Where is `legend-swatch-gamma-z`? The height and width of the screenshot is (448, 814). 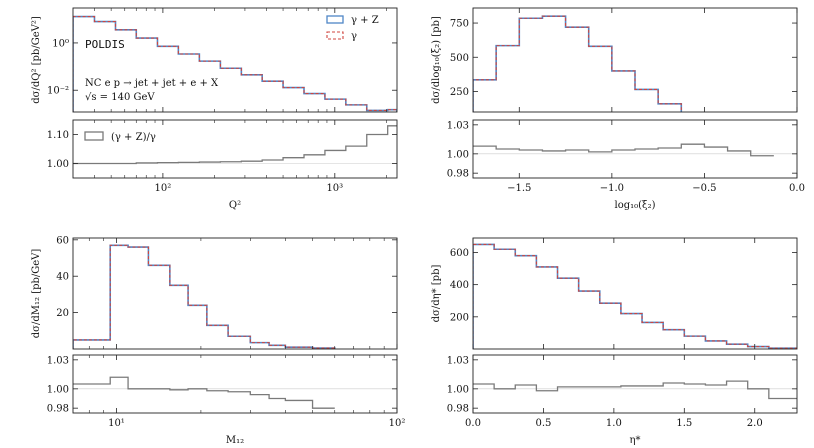 legend-swatch-gamma-z is located at coordinates (335, 19).